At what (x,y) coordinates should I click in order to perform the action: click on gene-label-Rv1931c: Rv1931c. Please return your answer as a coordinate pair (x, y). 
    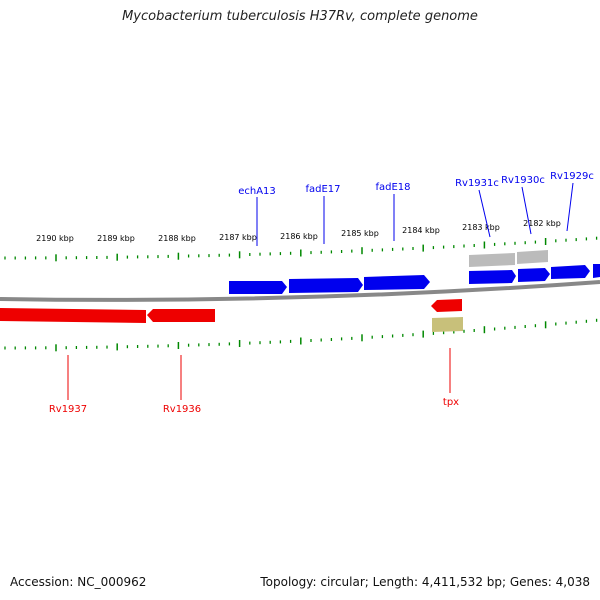
    Looking at the image, I should click on (477, 183).